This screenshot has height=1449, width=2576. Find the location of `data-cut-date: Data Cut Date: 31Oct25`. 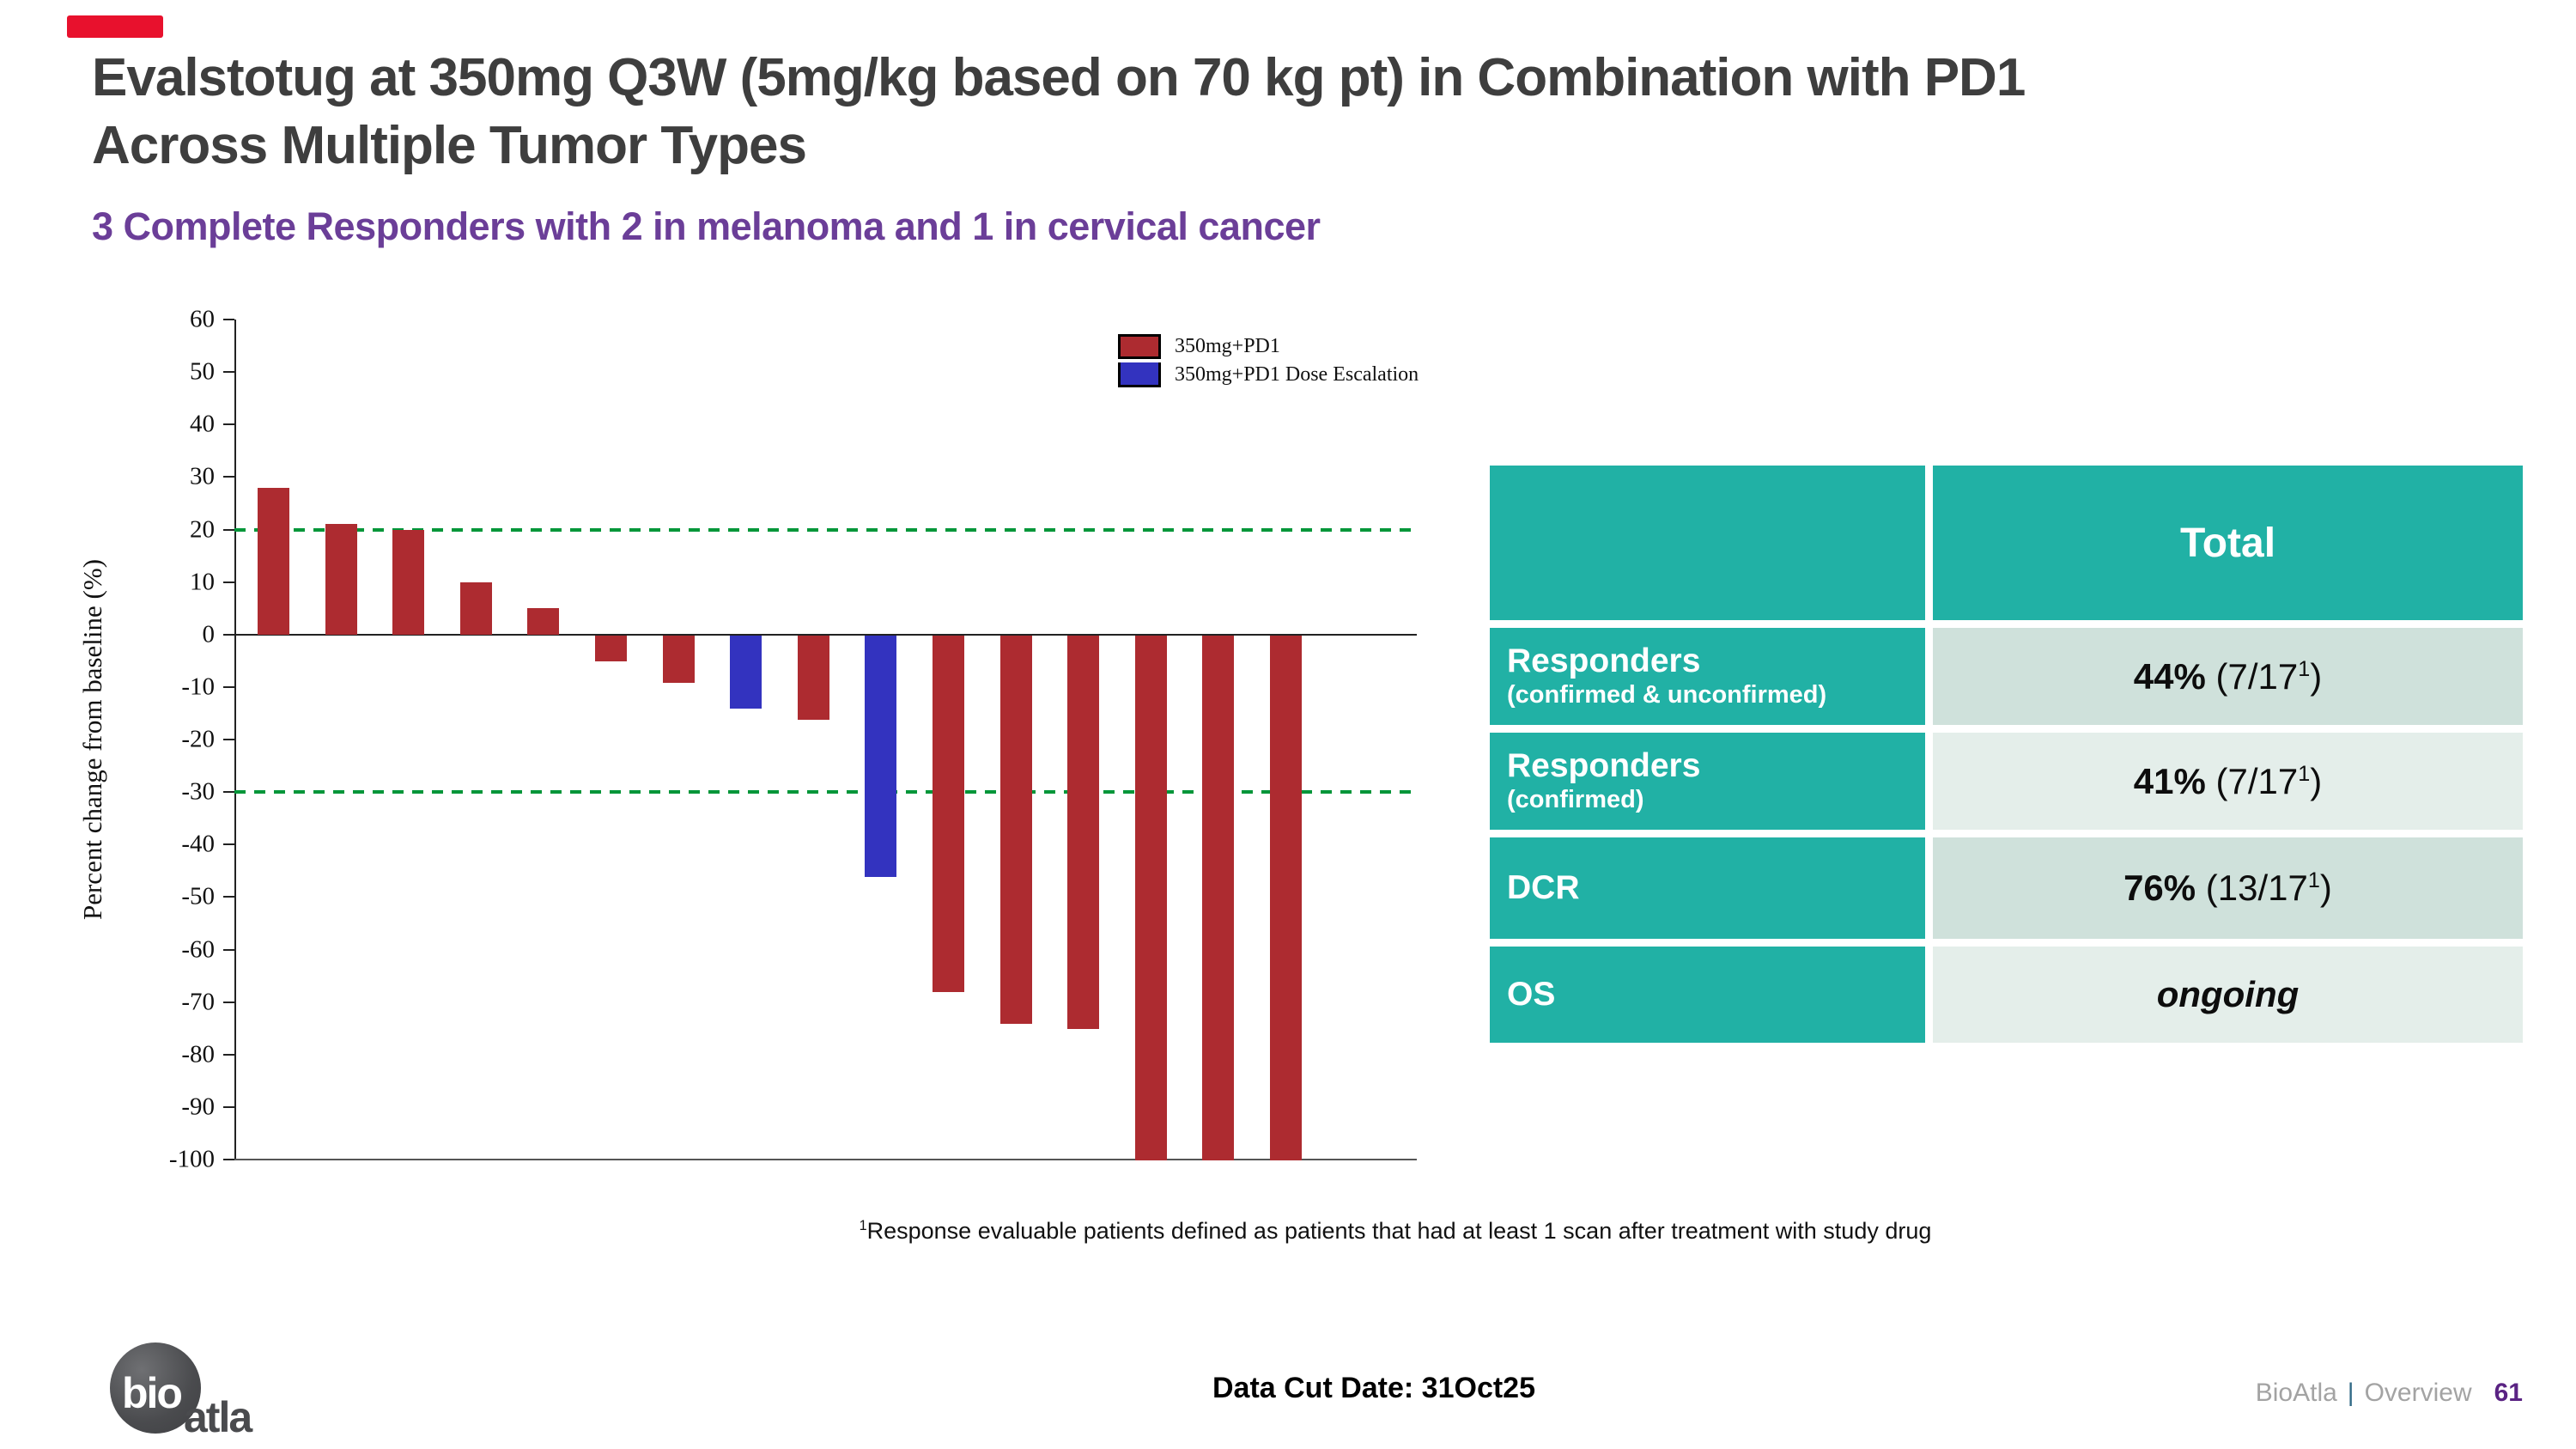

data-cut-date: Data Cut Date: 31Oct25 is located at coordinates (1374, 1388).